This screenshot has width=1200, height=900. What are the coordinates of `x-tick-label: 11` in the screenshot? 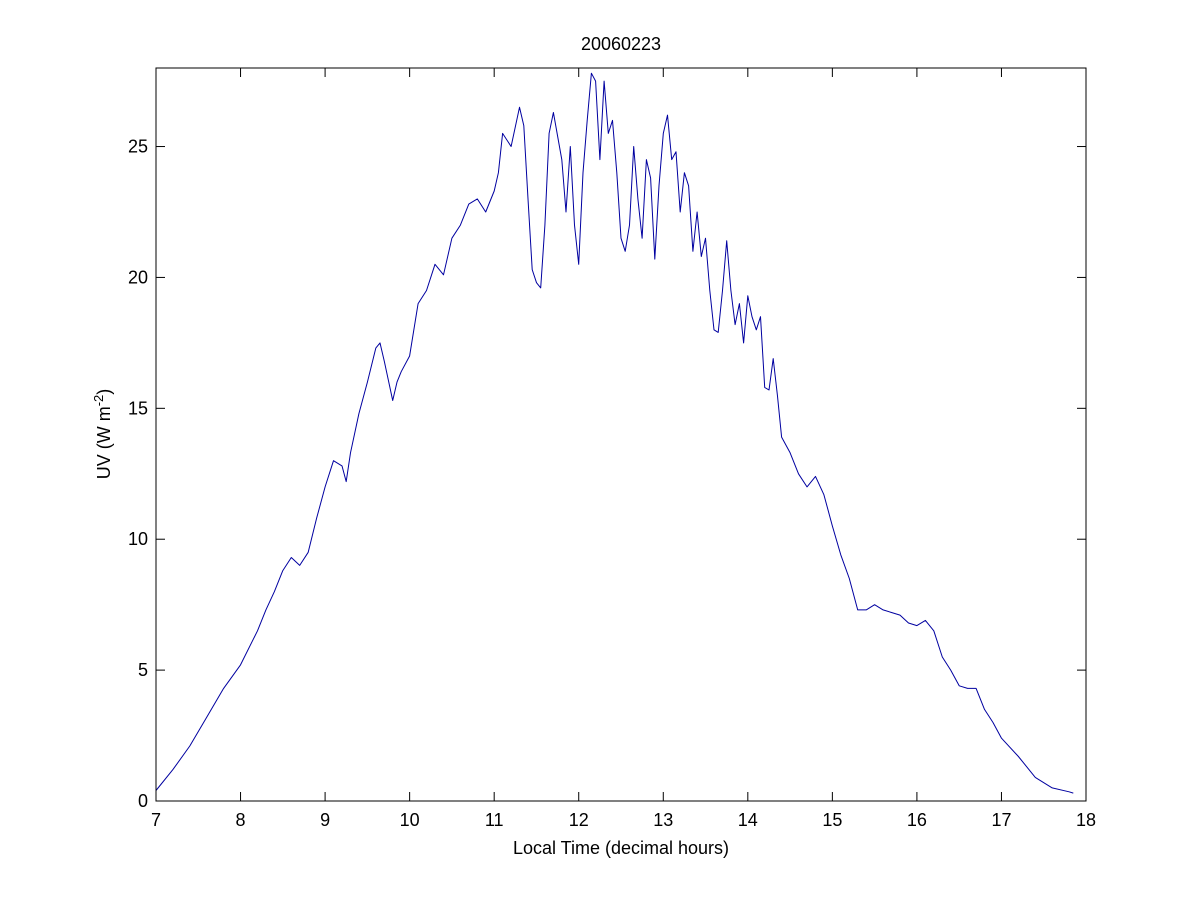 It's located at (494, 820).